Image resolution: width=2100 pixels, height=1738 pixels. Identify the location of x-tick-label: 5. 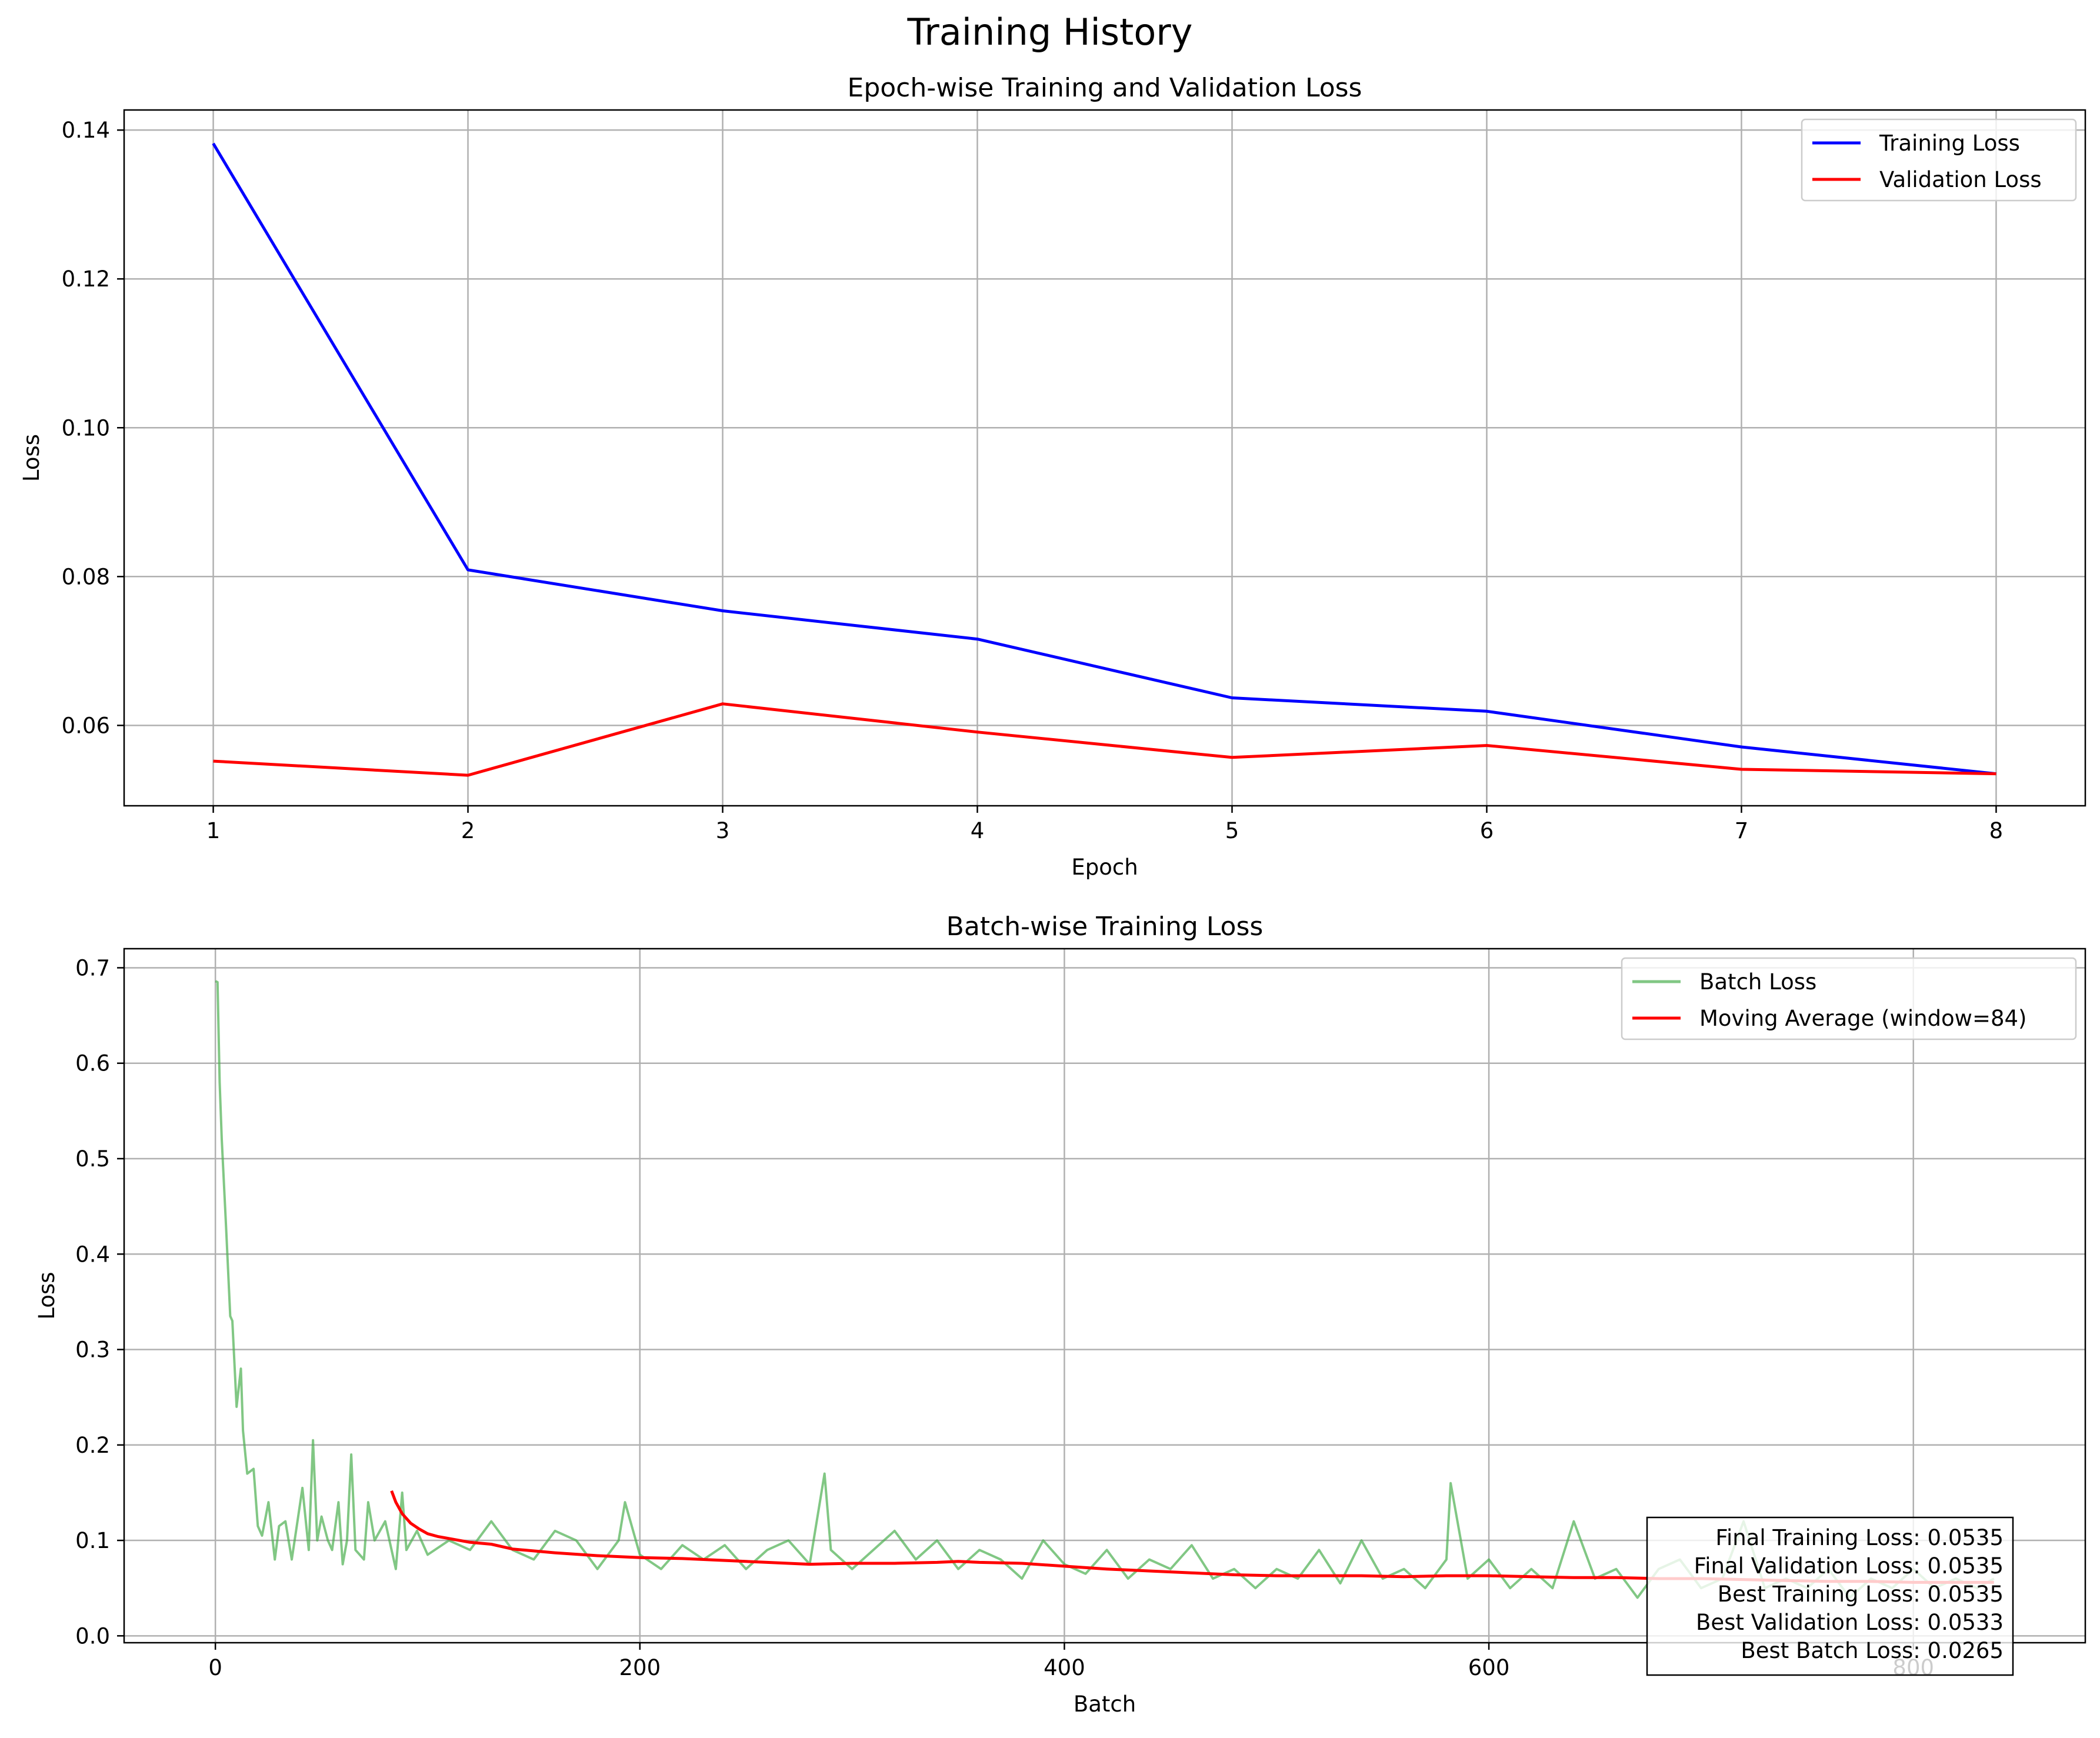
(1232, 831).